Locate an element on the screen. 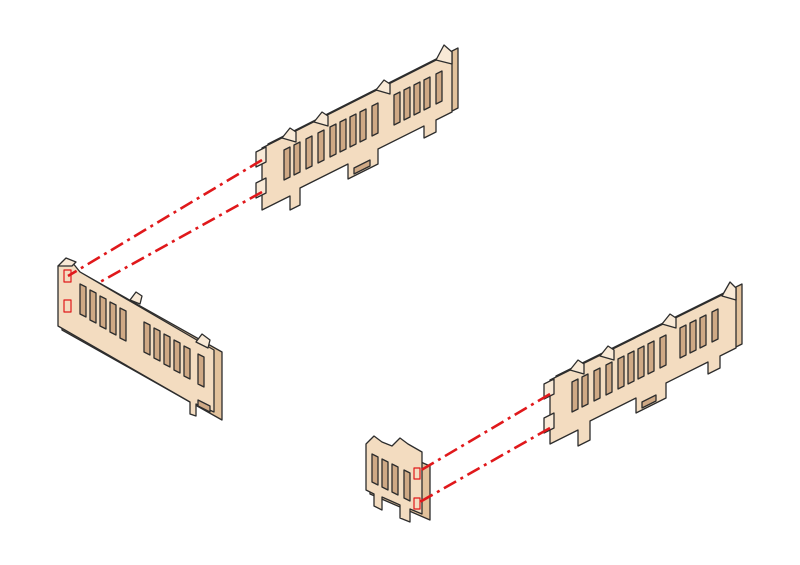  fence-panel-back-long is located at coordinates (357, 127).